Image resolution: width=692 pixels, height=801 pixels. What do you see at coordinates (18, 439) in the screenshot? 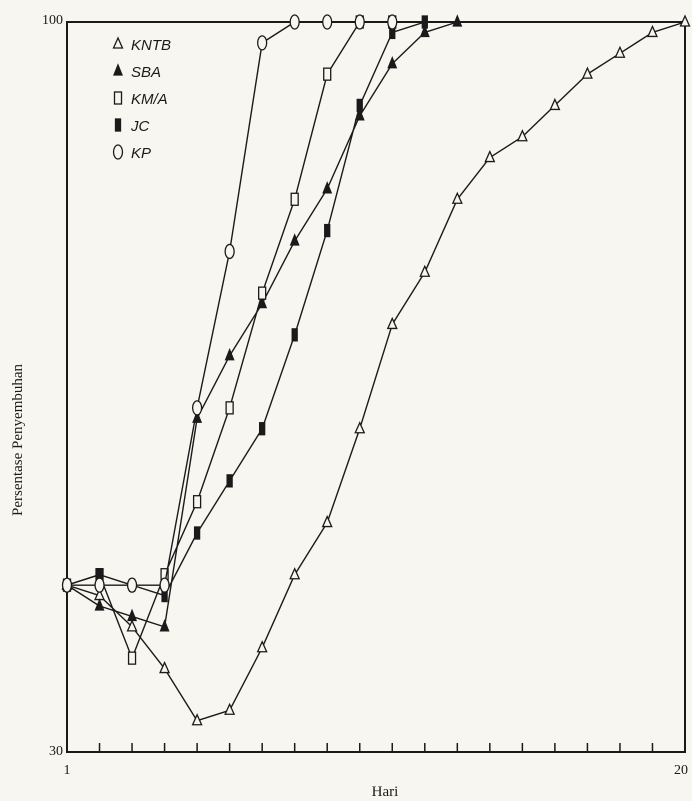
I see `y-axis-label: Persentase Penyembuhan` at bounding box center [18, 439].